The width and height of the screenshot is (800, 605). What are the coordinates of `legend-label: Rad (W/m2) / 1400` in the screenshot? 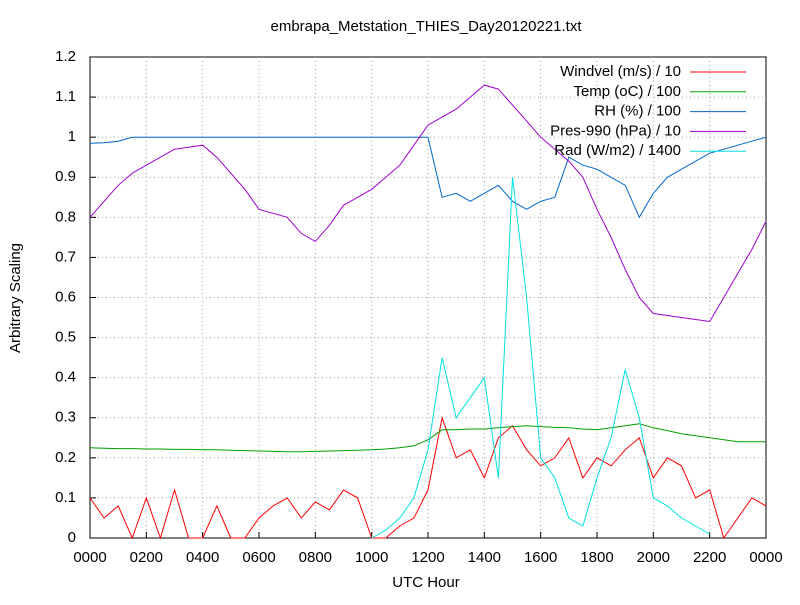 It's located at (617, 150).